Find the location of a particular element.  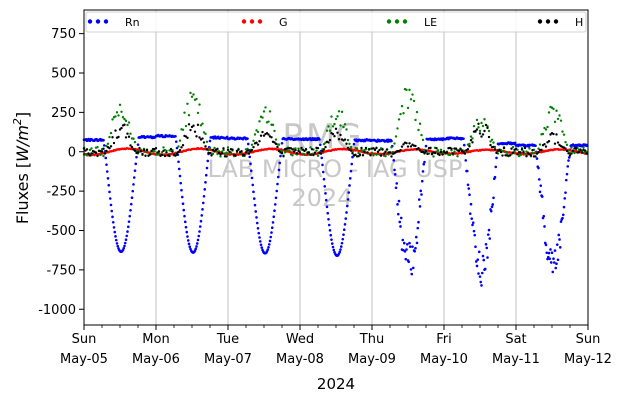

x-tick-label-day: Fri is located at coordinates (444, 339).